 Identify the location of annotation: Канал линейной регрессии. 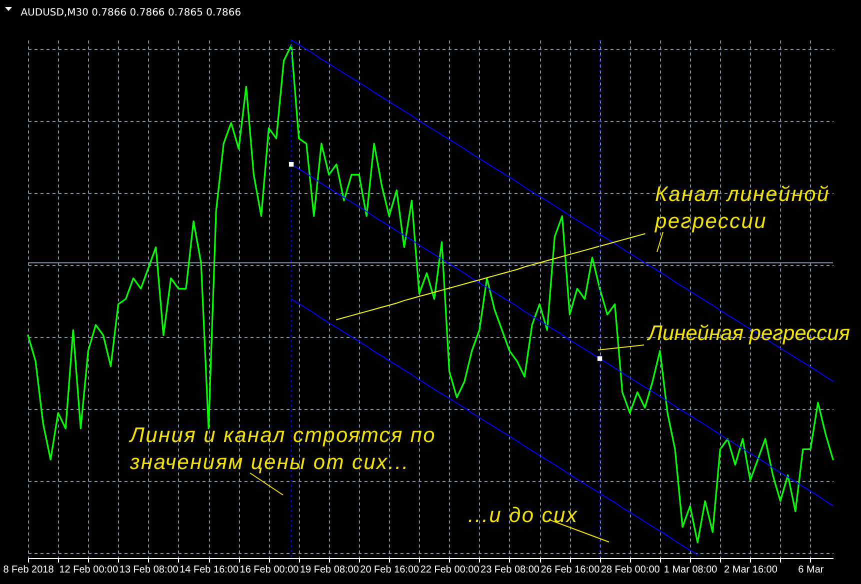
(743, 208).